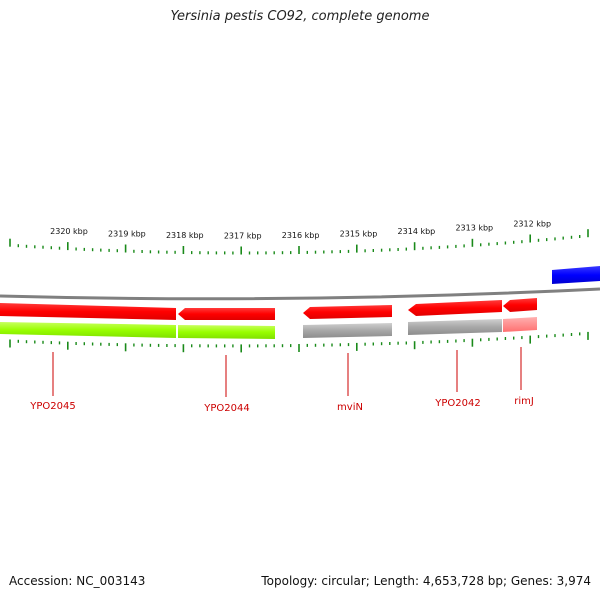  Describe the element at coordinates (524, 401) in the screenshot. I see `gene-label: rimJ` at that location.